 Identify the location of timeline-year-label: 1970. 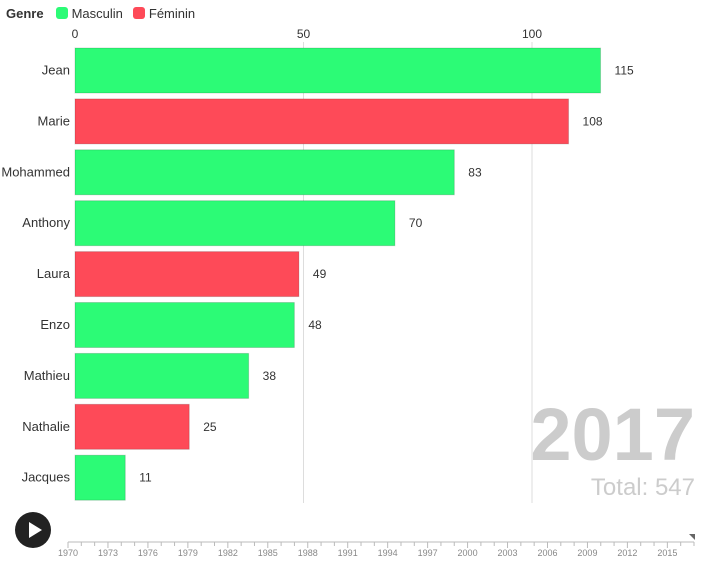
(68, 553).